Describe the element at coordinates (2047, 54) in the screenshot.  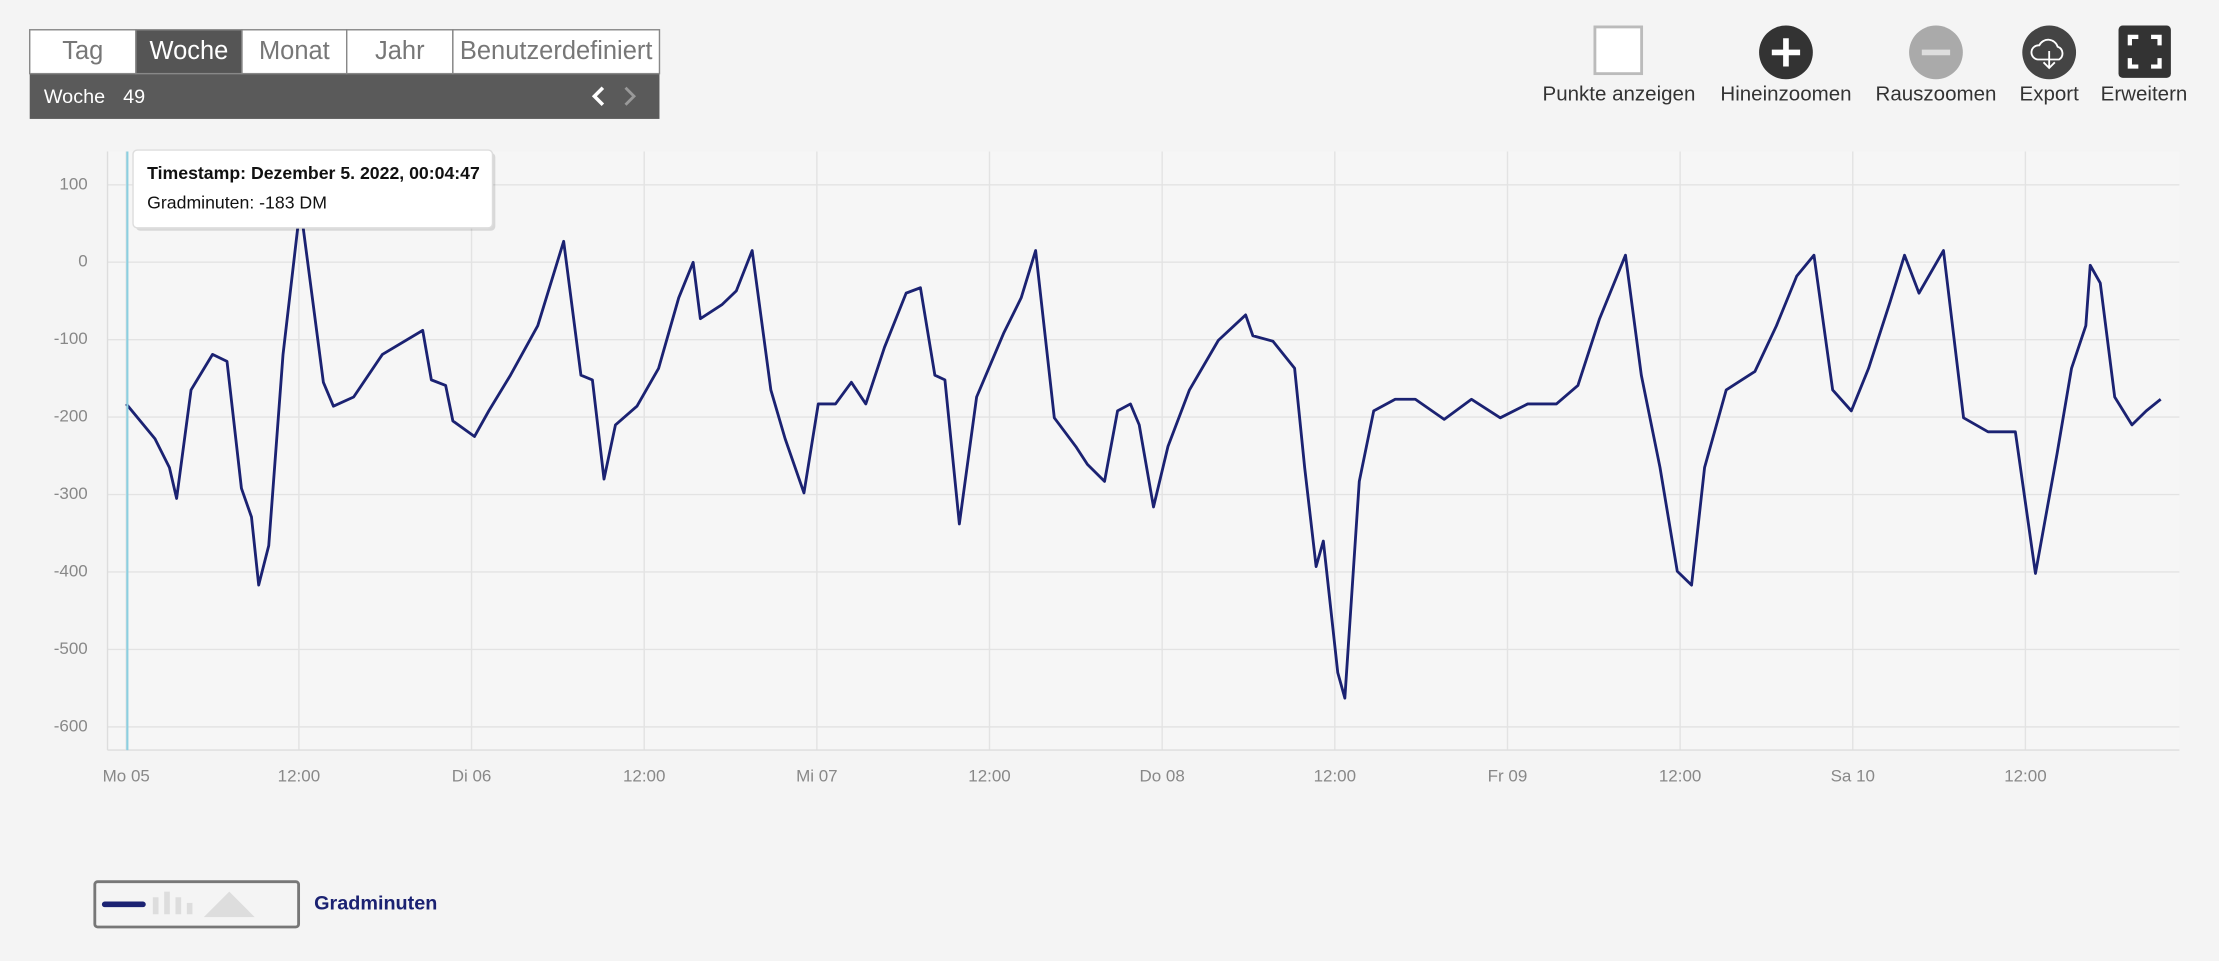
I see `cloud` at that location.